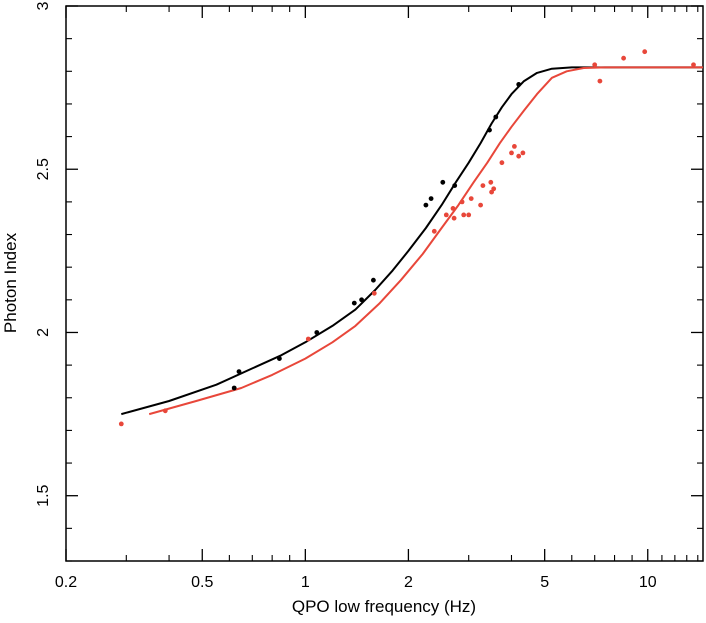 The image size is (706, 623). What do you see at coordinates (43, 495) in the screenshot?
I see `y-tick-label: 1.5` at bounding box center [43, 495].